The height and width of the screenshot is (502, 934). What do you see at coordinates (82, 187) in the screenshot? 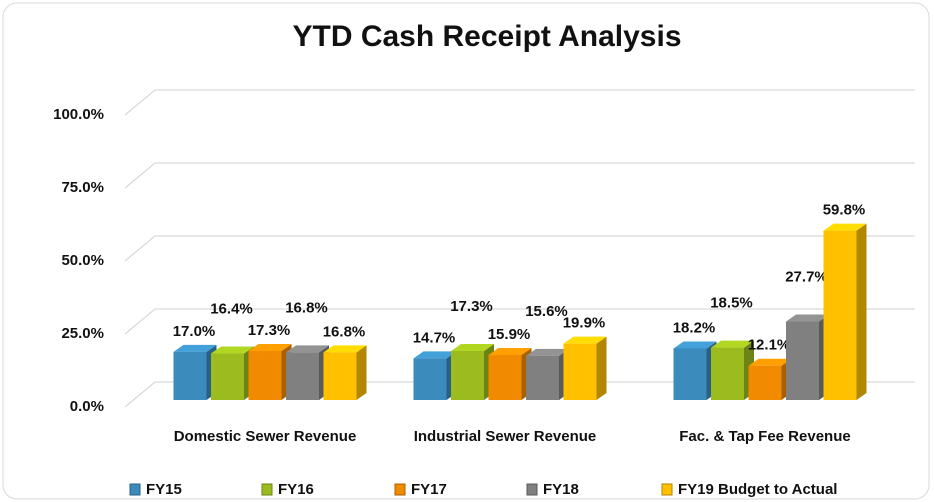
I see `y-tick-label: 75.0%` at bounding box center [82, 187].